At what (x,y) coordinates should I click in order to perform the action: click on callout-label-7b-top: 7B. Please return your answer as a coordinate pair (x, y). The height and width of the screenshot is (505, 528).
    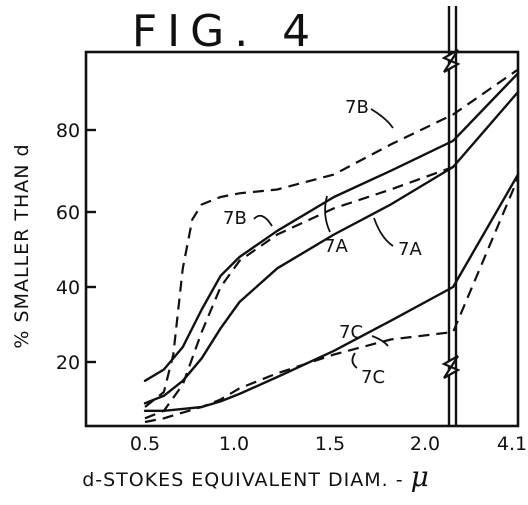
    Looking at the image, I should click on (357, 107).